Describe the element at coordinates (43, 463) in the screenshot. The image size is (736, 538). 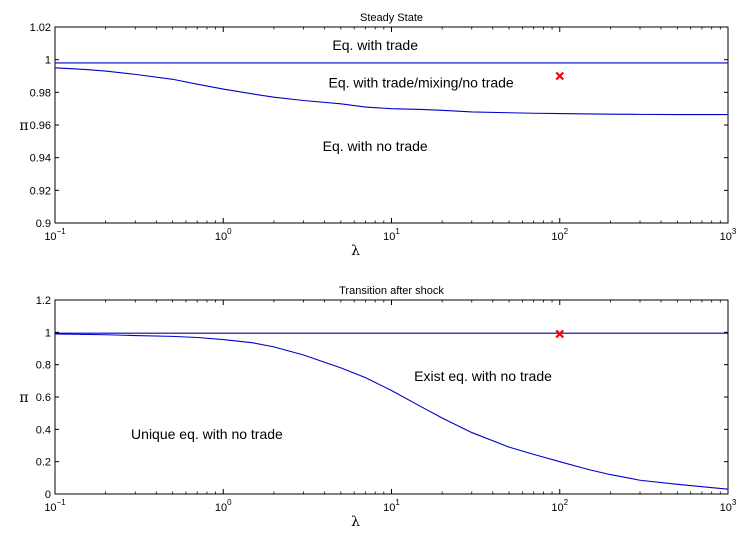
I see `y-tick-label: 0.2` at that location.